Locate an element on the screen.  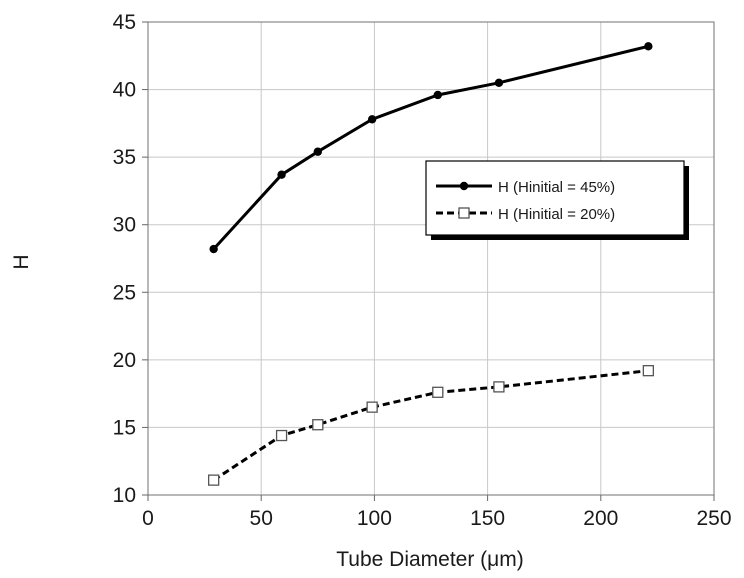
x-tick-label: 200 is located at coordinates (600, 518).